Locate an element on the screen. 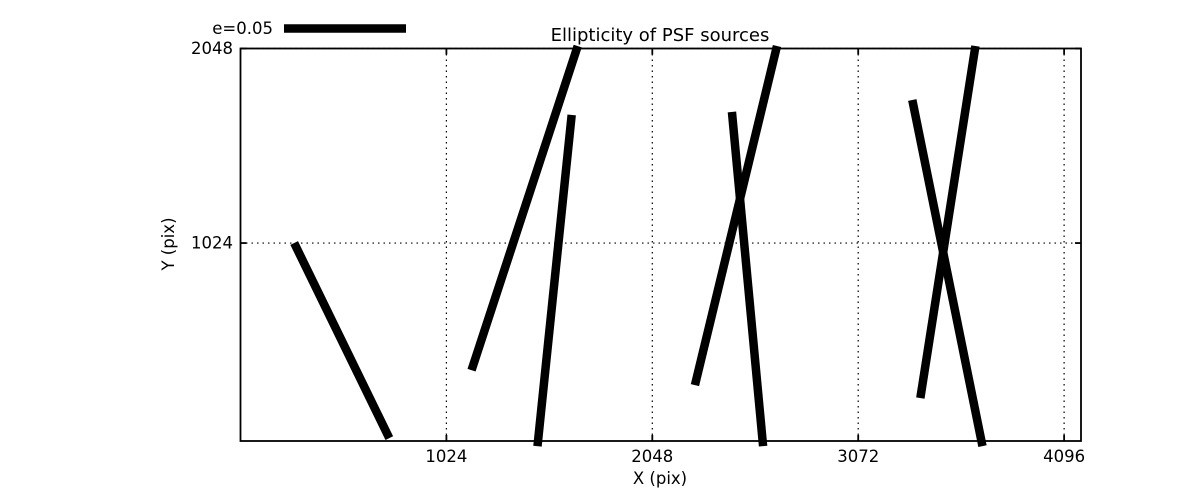  legend-label: e=0.05 is located at coordinates (242, 28).